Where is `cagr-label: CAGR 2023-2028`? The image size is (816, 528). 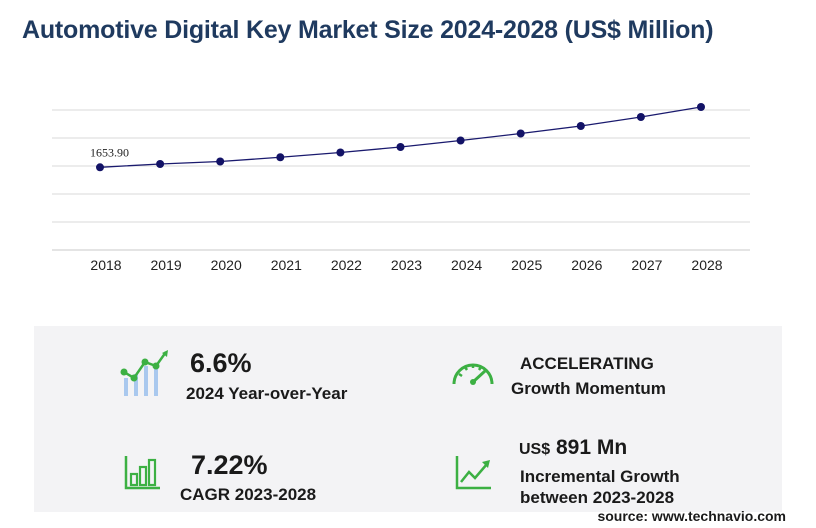
cagr-label: CAGR 2023-2028 is located at coordinates (248, 494).